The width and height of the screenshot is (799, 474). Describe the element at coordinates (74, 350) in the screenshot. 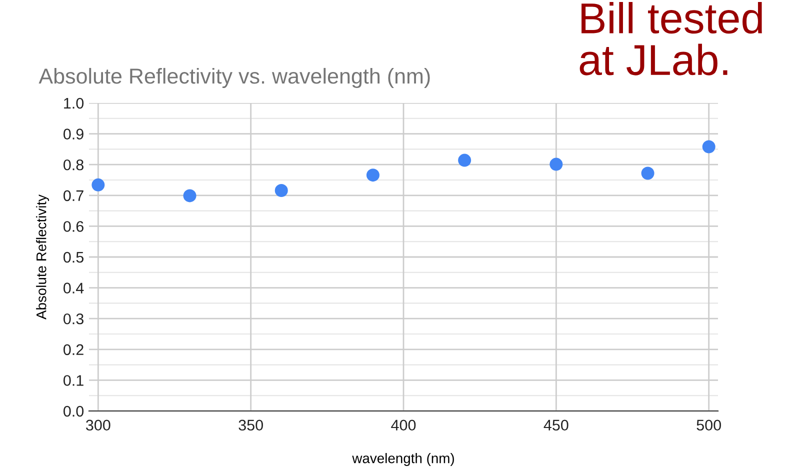

I see `y-tick-label: 0.2` at that location.